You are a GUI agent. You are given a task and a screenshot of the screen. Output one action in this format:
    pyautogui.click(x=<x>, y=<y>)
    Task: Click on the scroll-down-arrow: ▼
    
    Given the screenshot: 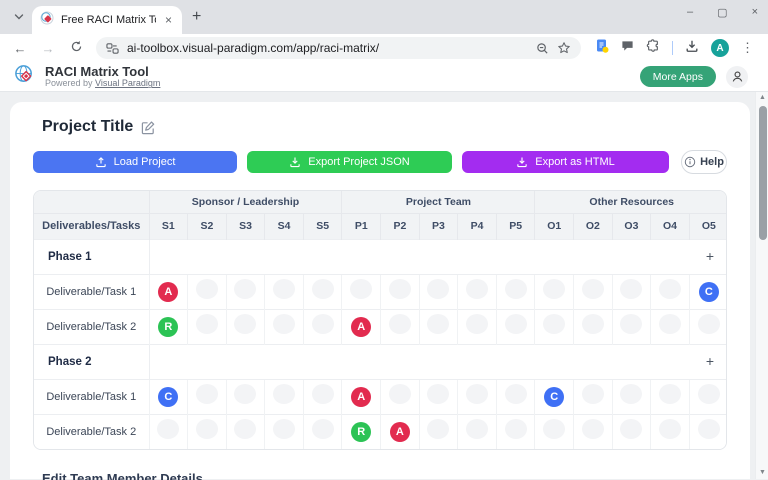 What is the action you would take?
    pyautogui.click(x=762, y=472)
    